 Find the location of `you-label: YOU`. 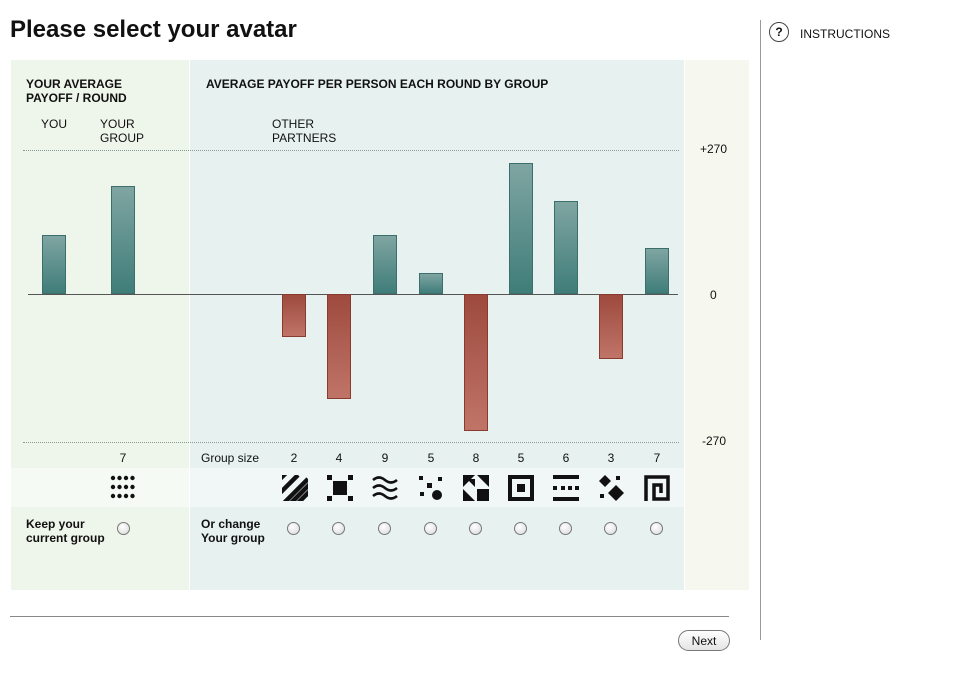

you-label: YOU is located at coordinates (54, 124).